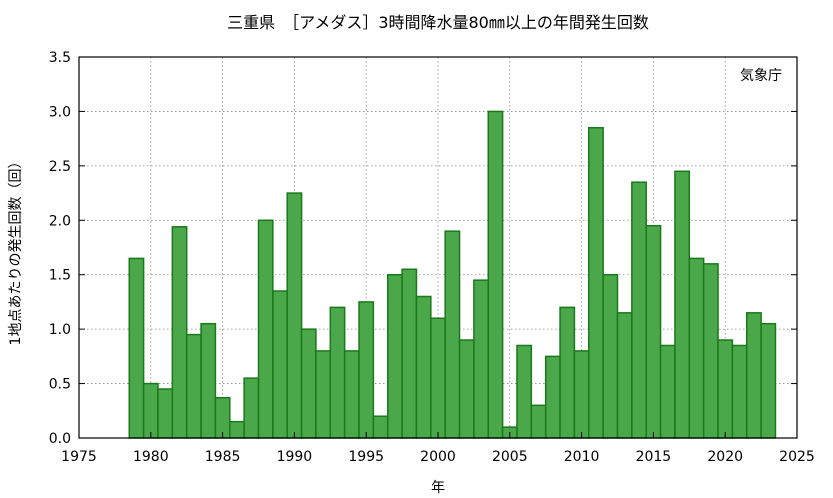  I want to click on y-tick-label: 2.5, so click(60, 167).